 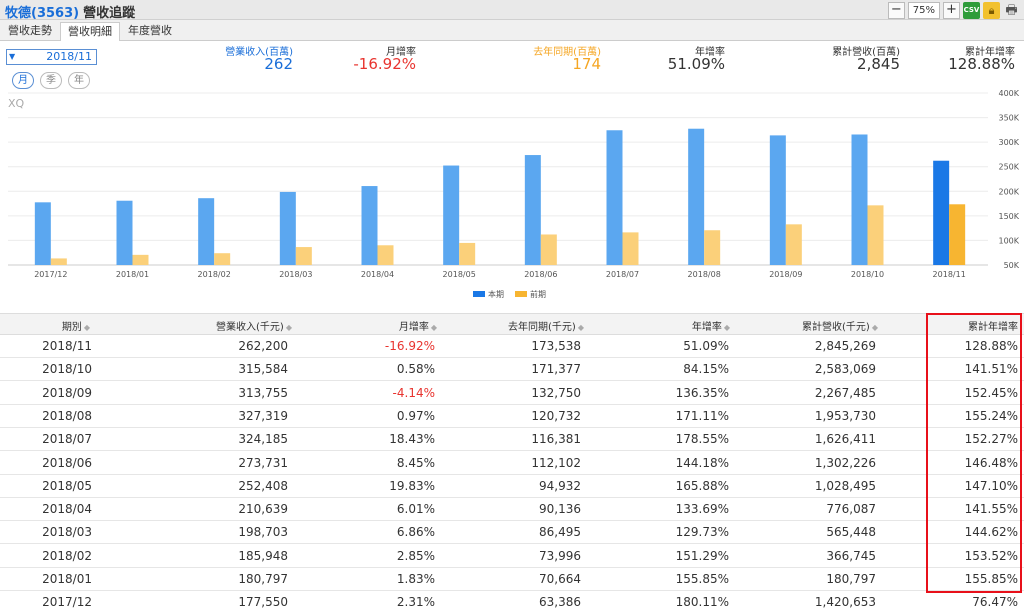 I want to click on column-header: 月增率 ◆, so click(x=377, y=325).